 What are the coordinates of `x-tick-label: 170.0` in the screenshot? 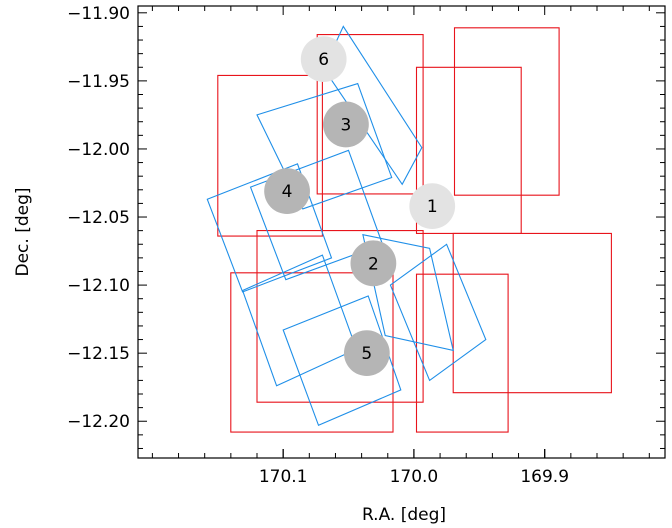 It's located at (414, 477).